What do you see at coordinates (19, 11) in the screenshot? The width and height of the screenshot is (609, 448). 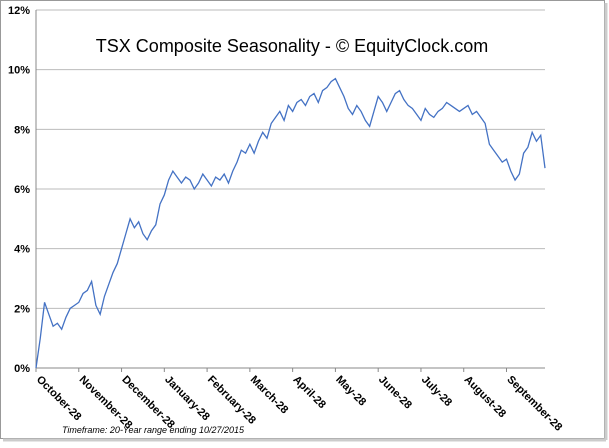 I see `y-tick-label: 12%` at bounding box center [19, 11].